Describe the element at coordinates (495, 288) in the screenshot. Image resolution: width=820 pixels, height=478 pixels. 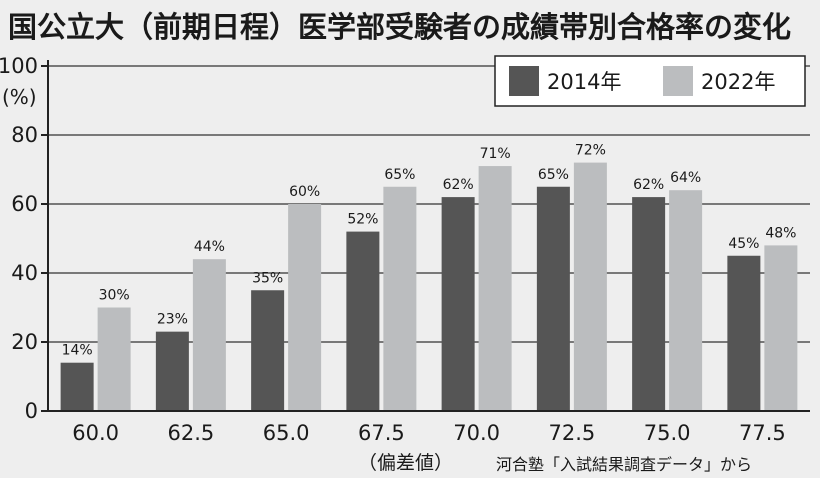
I see `bar-2022年-70.0` at that location.